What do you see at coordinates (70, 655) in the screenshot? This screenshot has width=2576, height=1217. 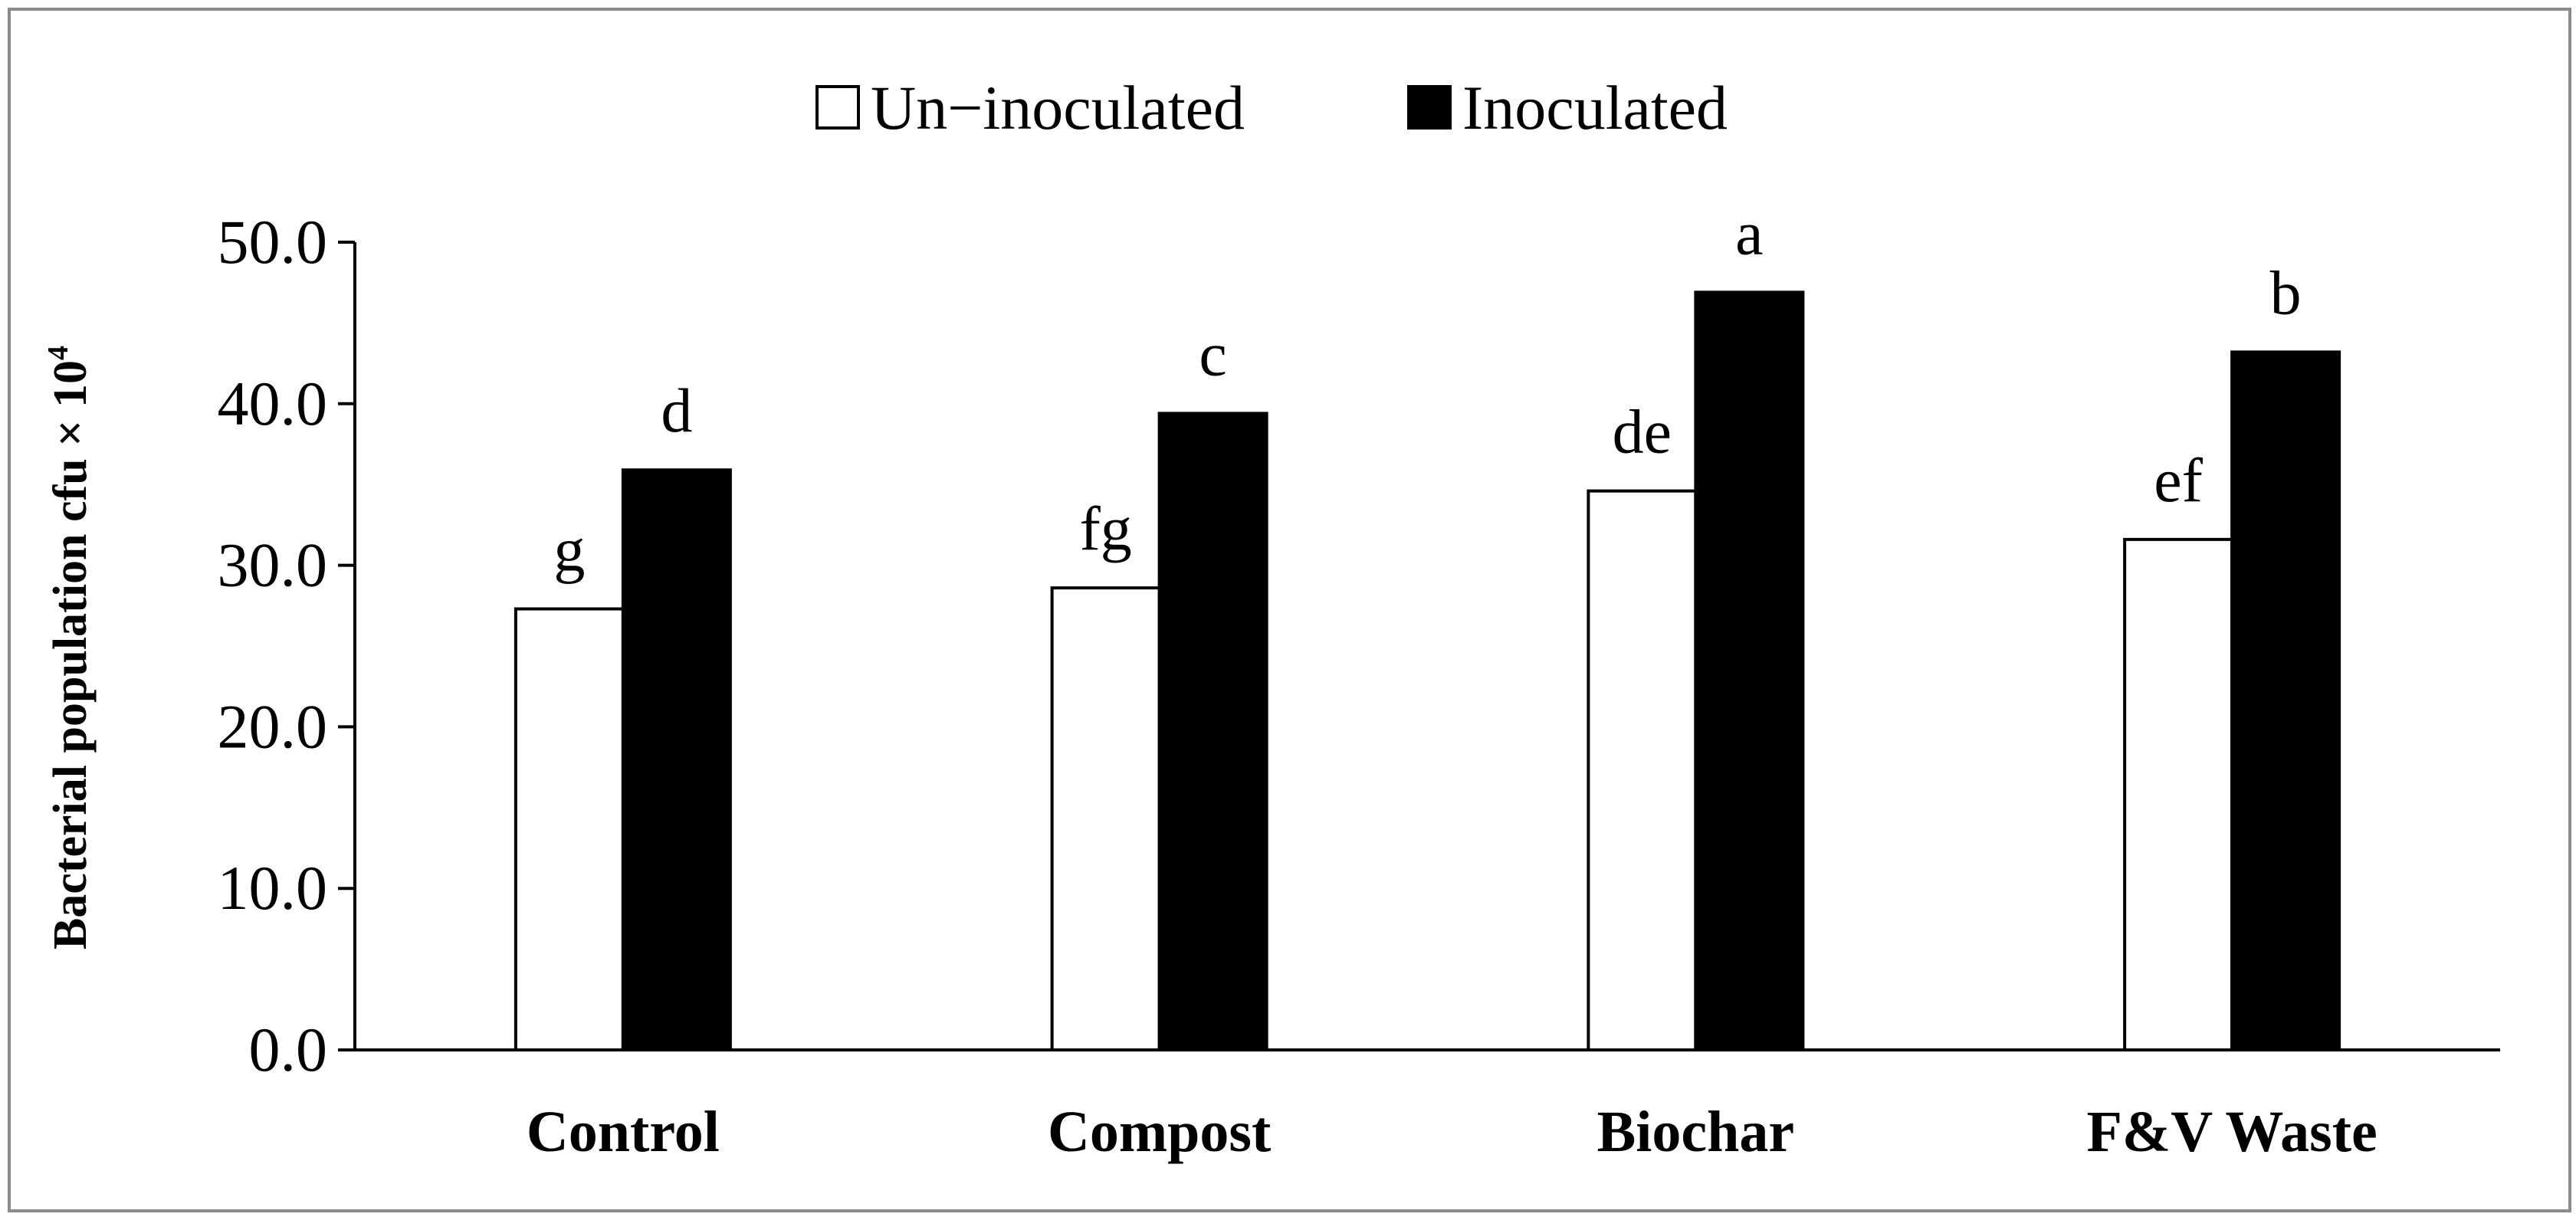 I see `y-axis-title-text: Bacterial population cfu × 10` at bounding box center [70, 655].